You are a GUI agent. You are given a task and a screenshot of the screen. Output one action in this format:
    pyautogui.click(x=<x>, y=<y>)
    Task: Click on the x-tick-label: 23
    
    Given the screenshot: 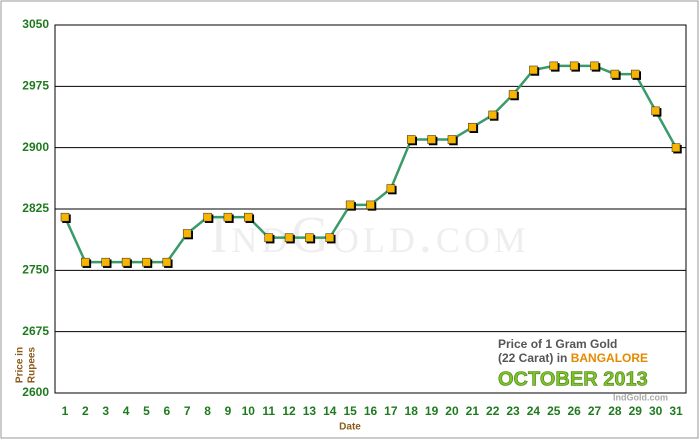 What is the action you would take?
    pyautogui.click(x=513, y=411)
    